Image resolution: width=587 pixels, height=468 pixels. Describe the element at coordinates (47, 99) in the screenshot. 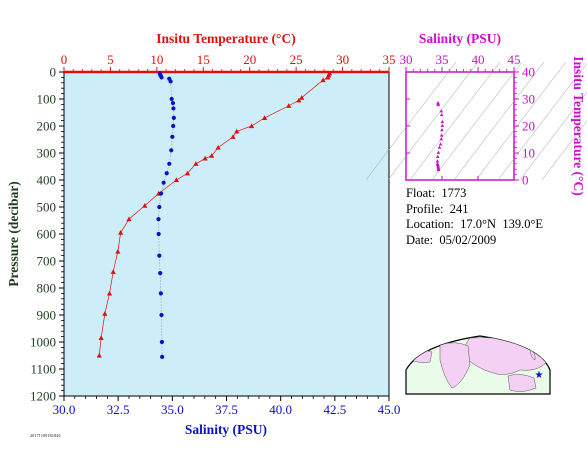

I see `y-tick-label: 100` at that location.